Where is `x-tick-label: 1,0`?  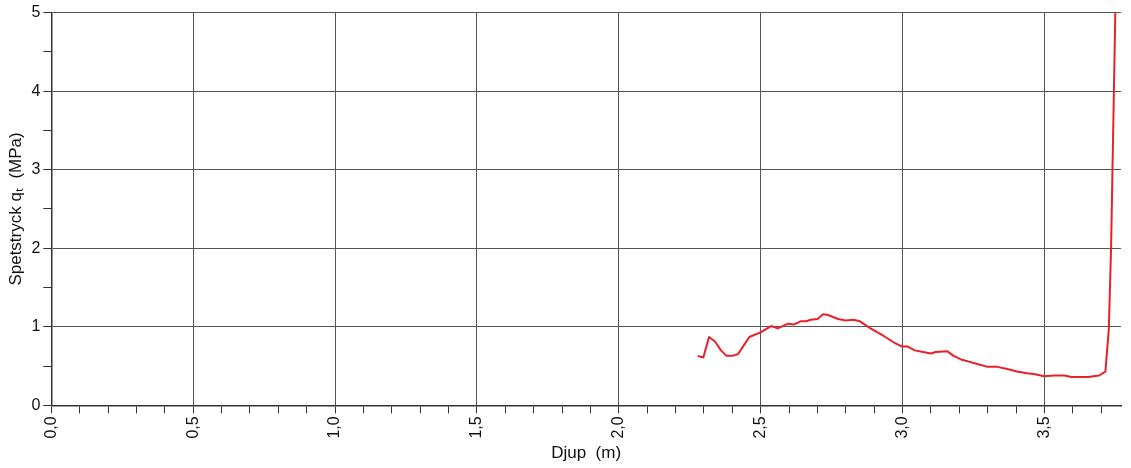 x-tick-label: 1,0 is located at coordinates (334, 427).